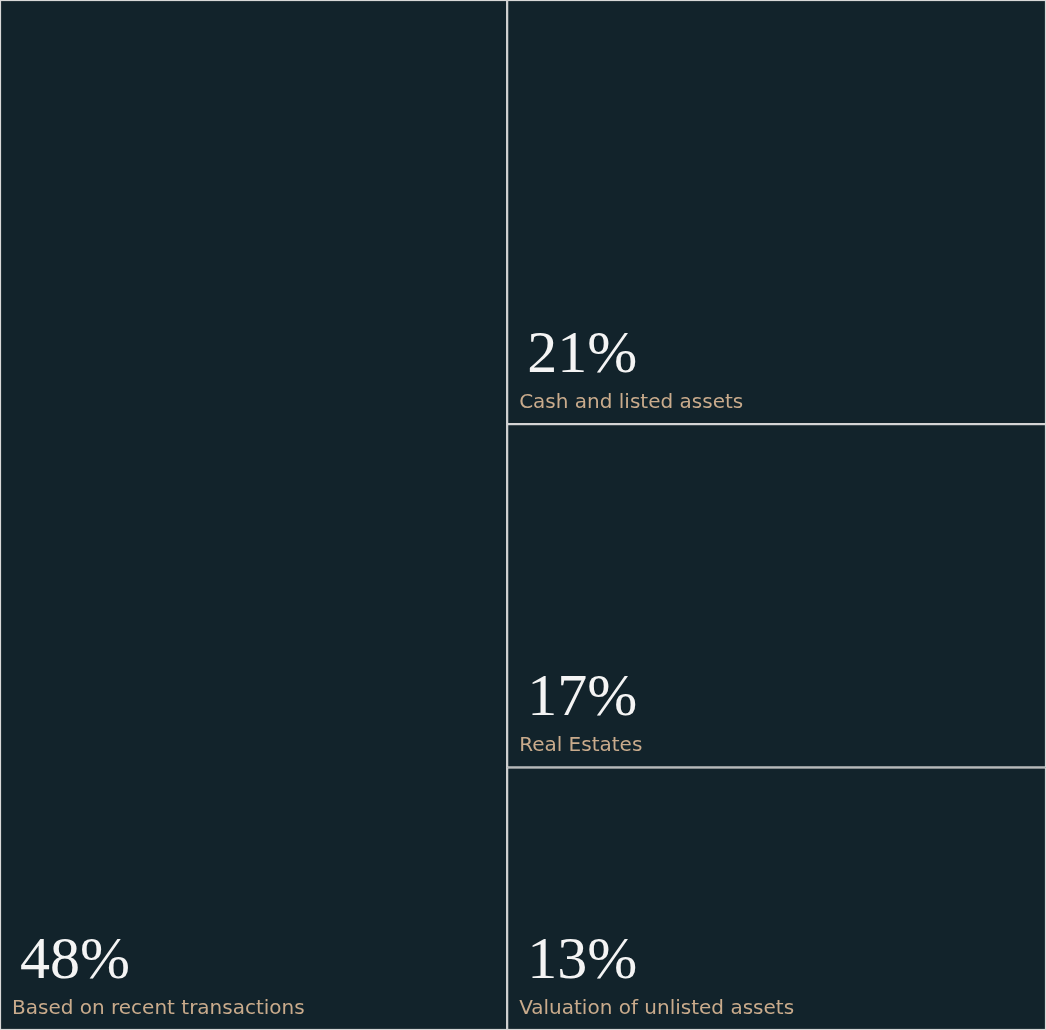 The image size is (1046, 1030). What do you see at coordinates (158, 1007) in the screenshot?
I see `category-label: Based on recent transactions` at bounding box center [158, 1007].